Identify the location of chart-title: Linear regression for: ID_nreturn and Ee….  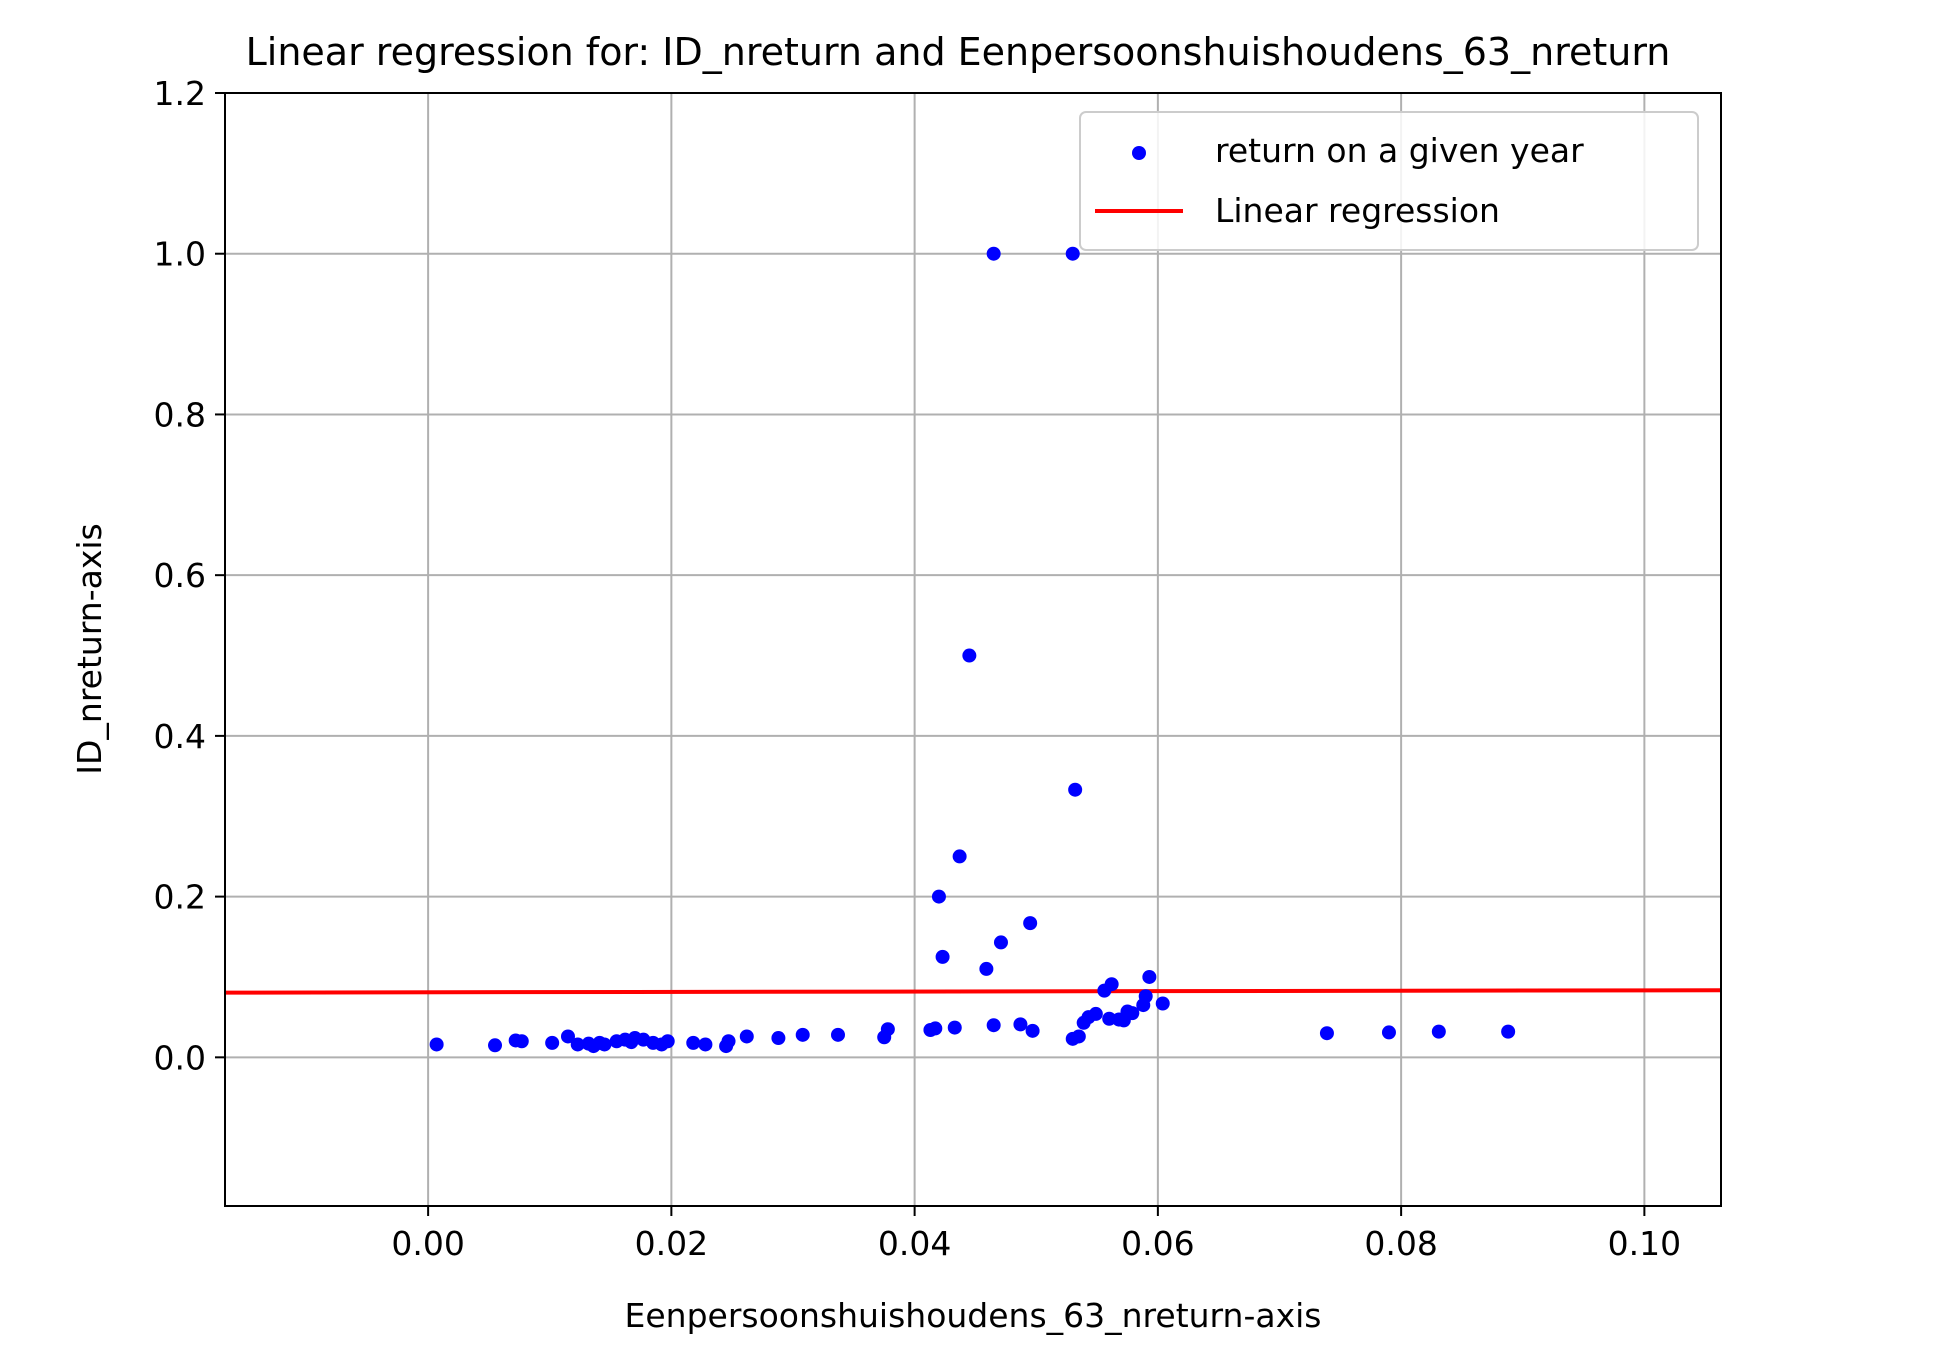
(958, 52).